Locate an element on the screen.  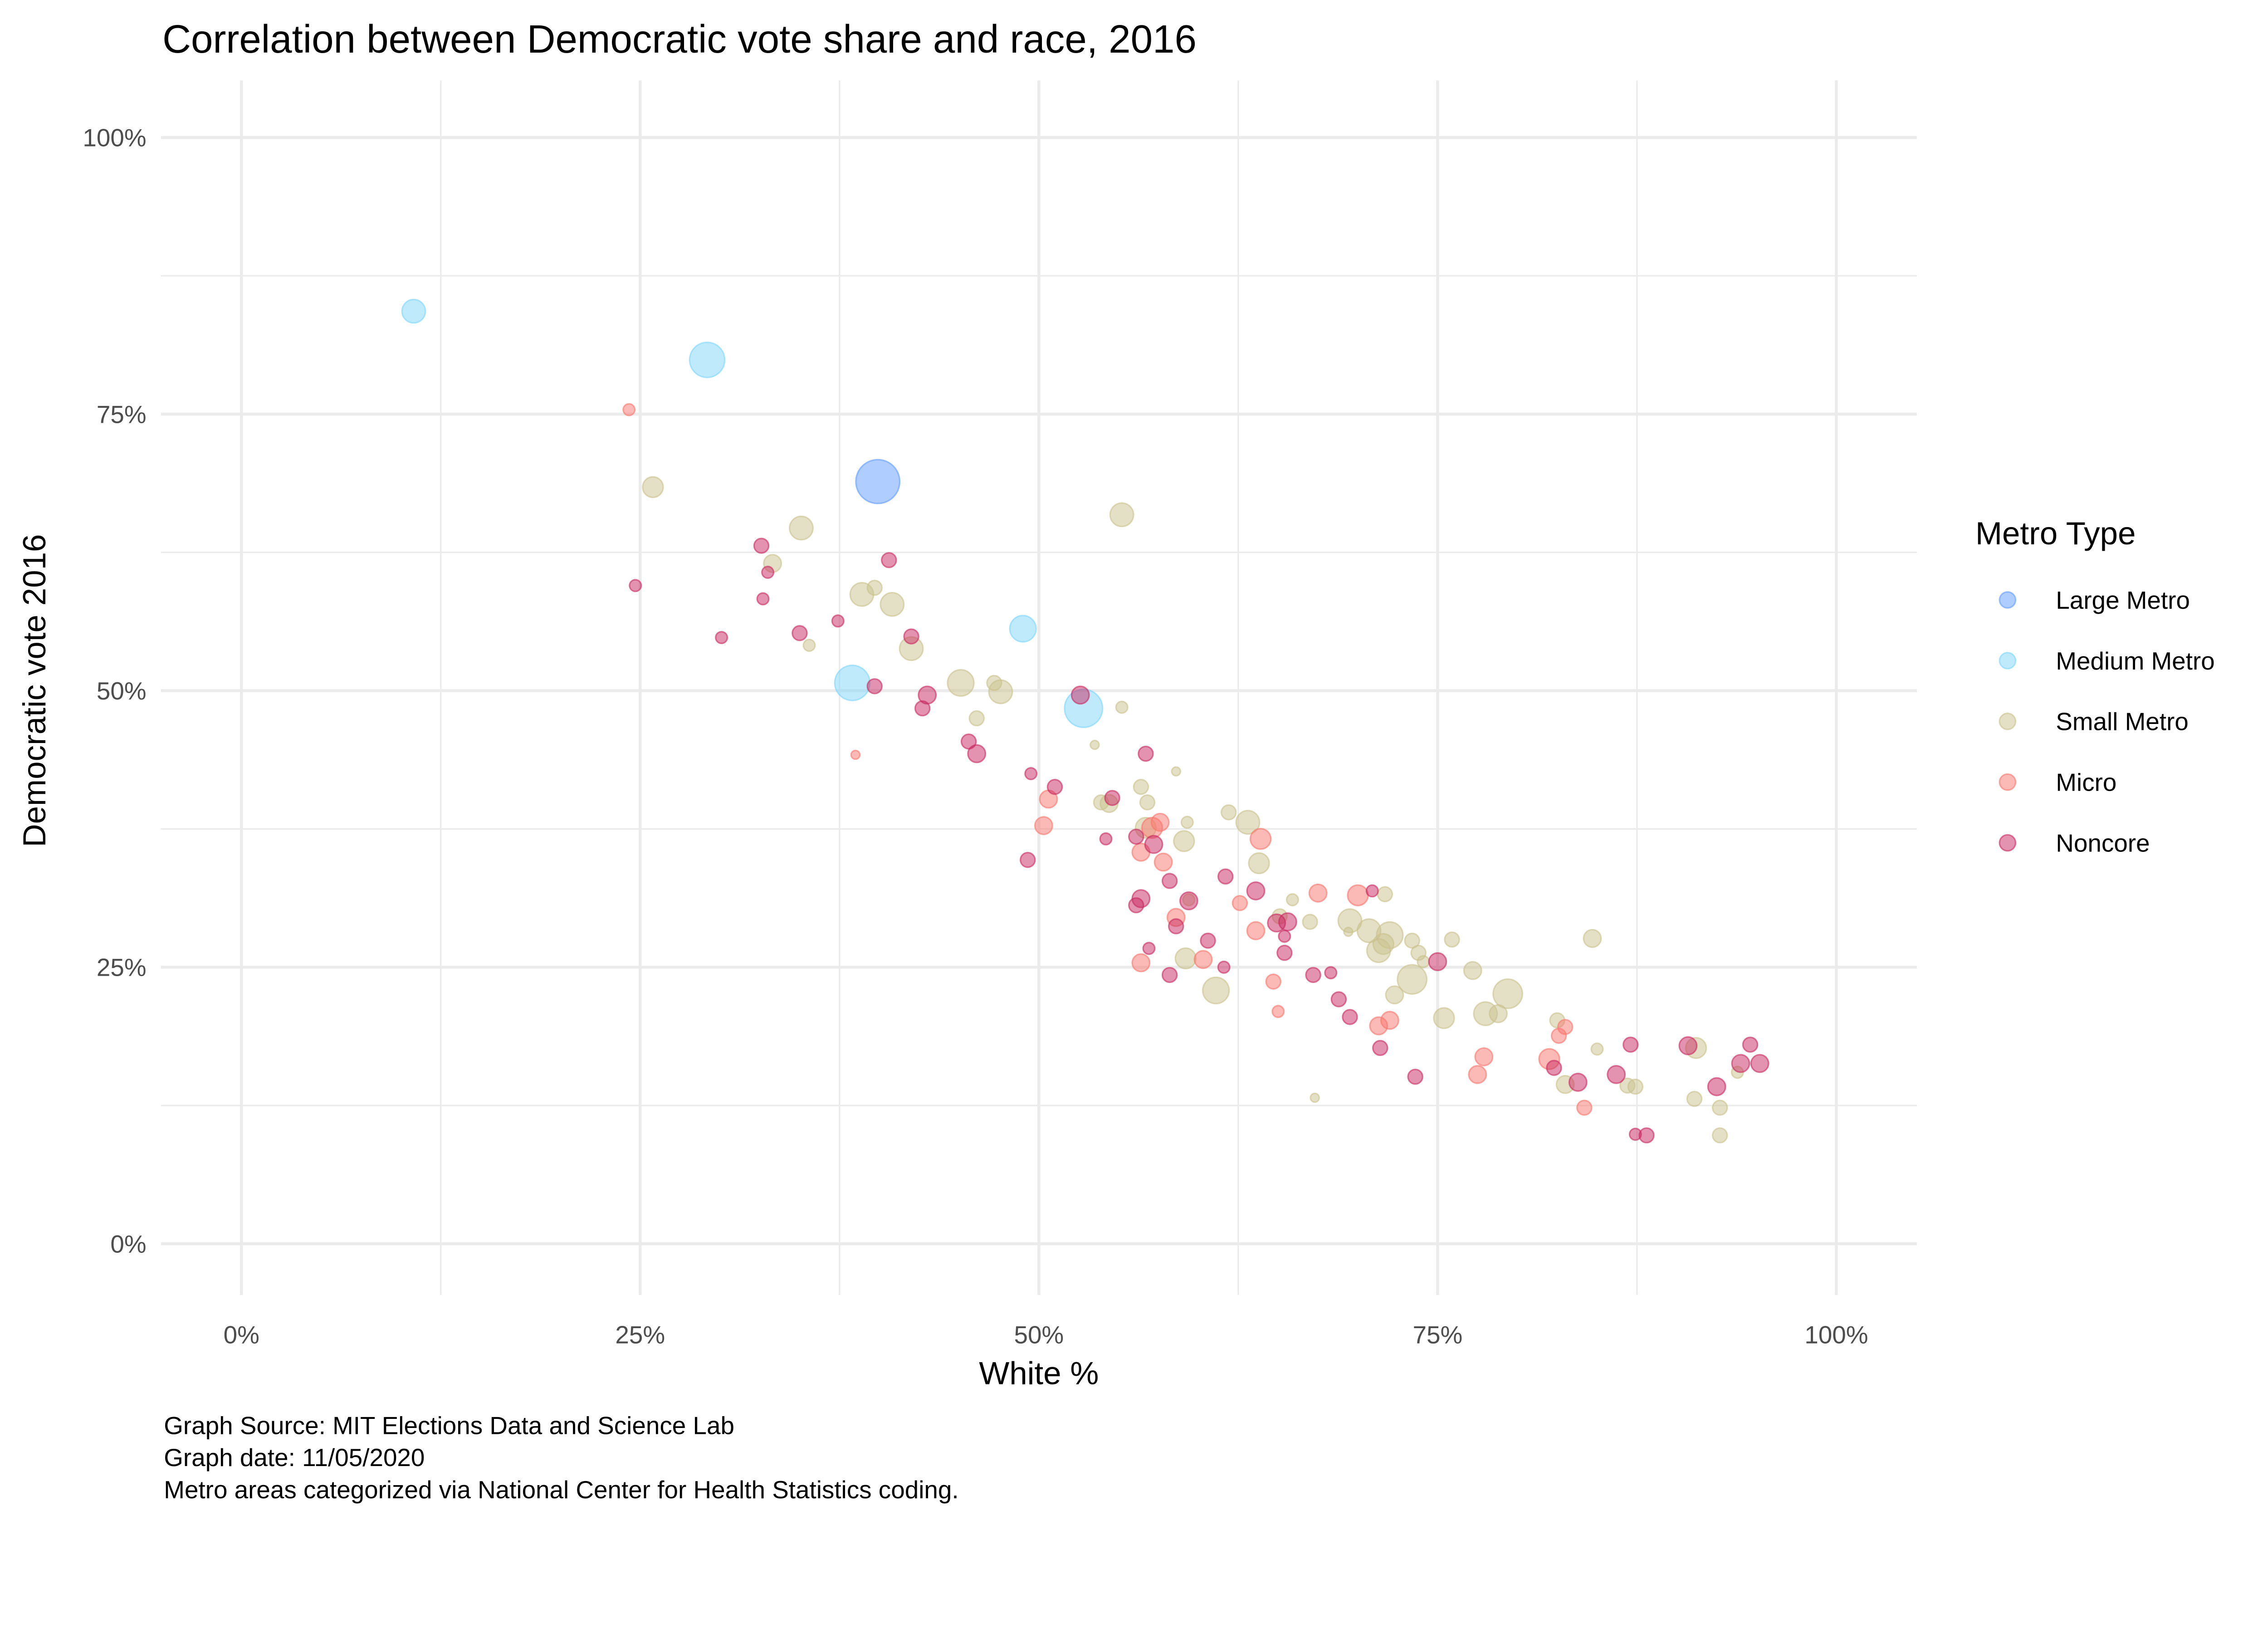
legend-item: Small Metro is located at coordinates (2094, 722).